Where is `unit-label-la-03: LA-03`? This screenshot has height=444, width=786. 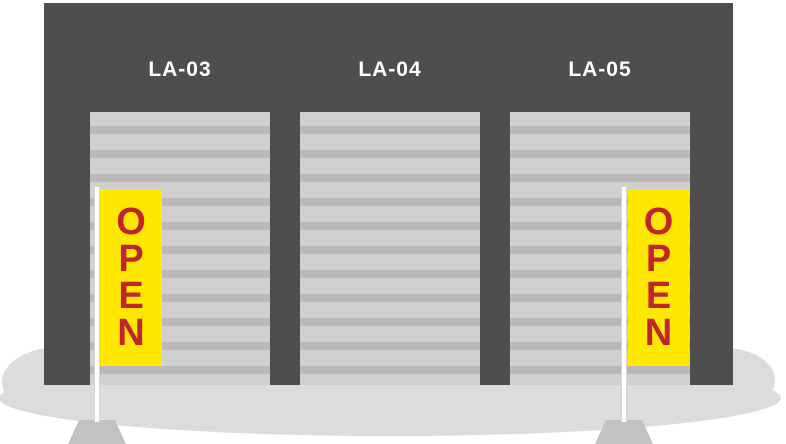
unit-label-la-03: LA-03 is located at coordinates (180, 69).